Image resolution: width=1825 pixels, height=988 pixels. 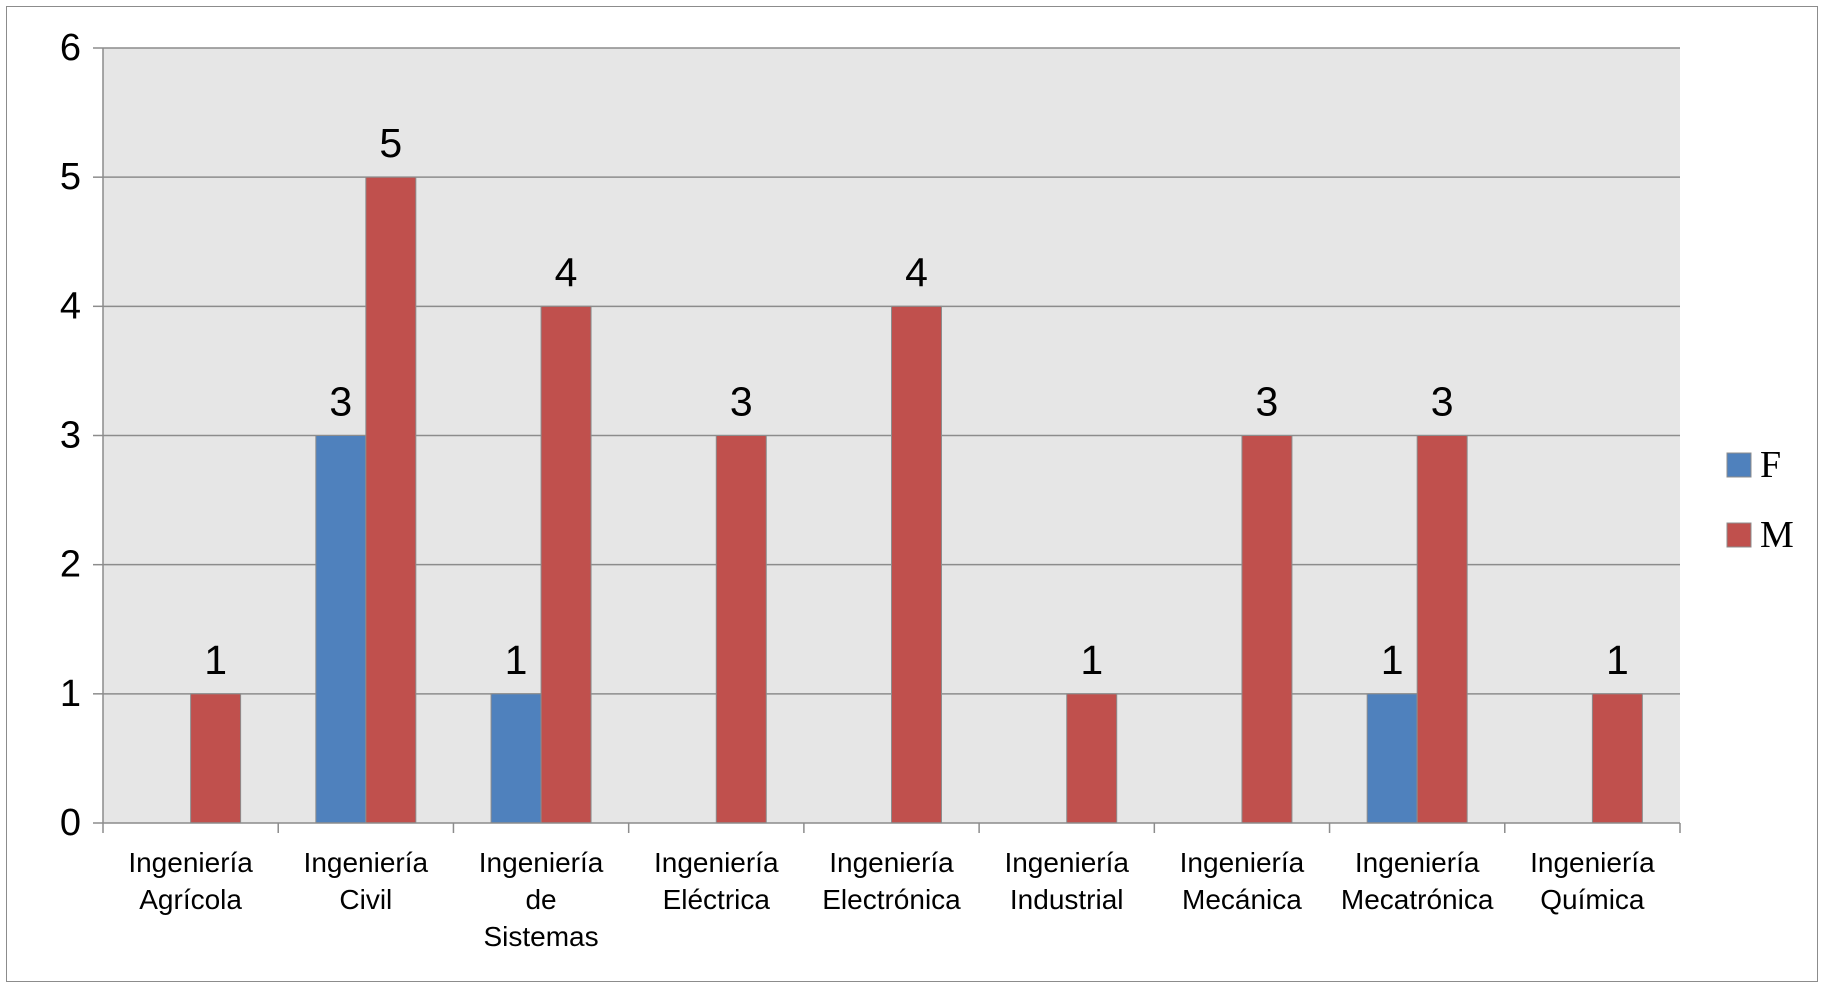 I want to click on x-category-label: Ingeniería Electrónica, so click(x=891, y=881).